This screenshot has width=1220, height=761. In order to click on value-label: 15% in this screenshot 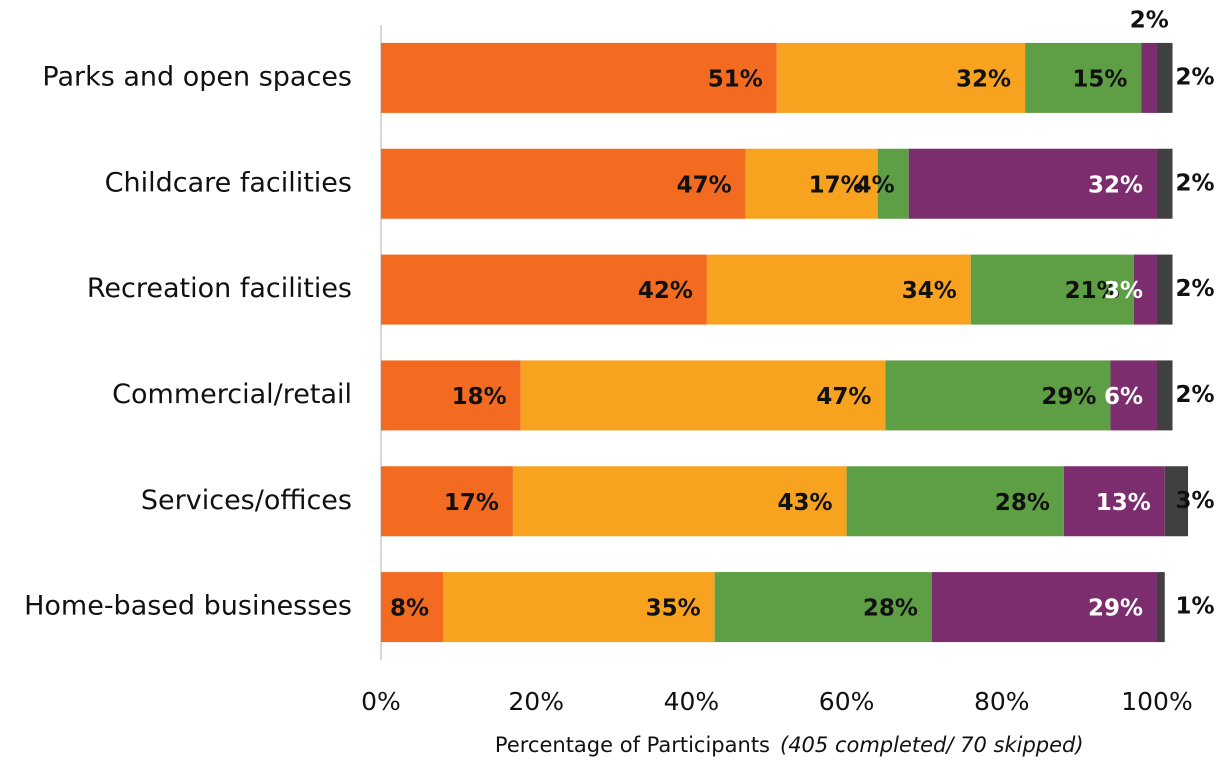, I will do `click(1099, 79)`.